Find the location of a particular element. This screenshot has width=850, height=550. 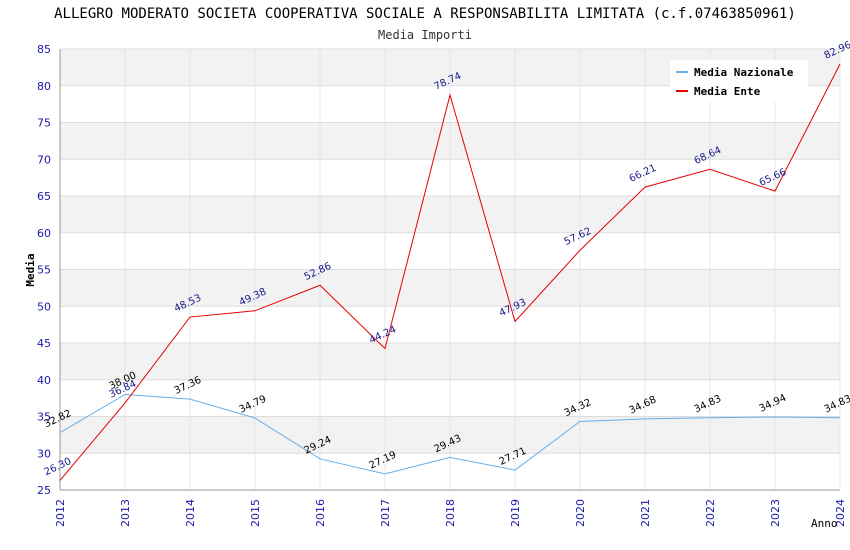

x-tick-label: 2012 is located at coordinates (60, 513).